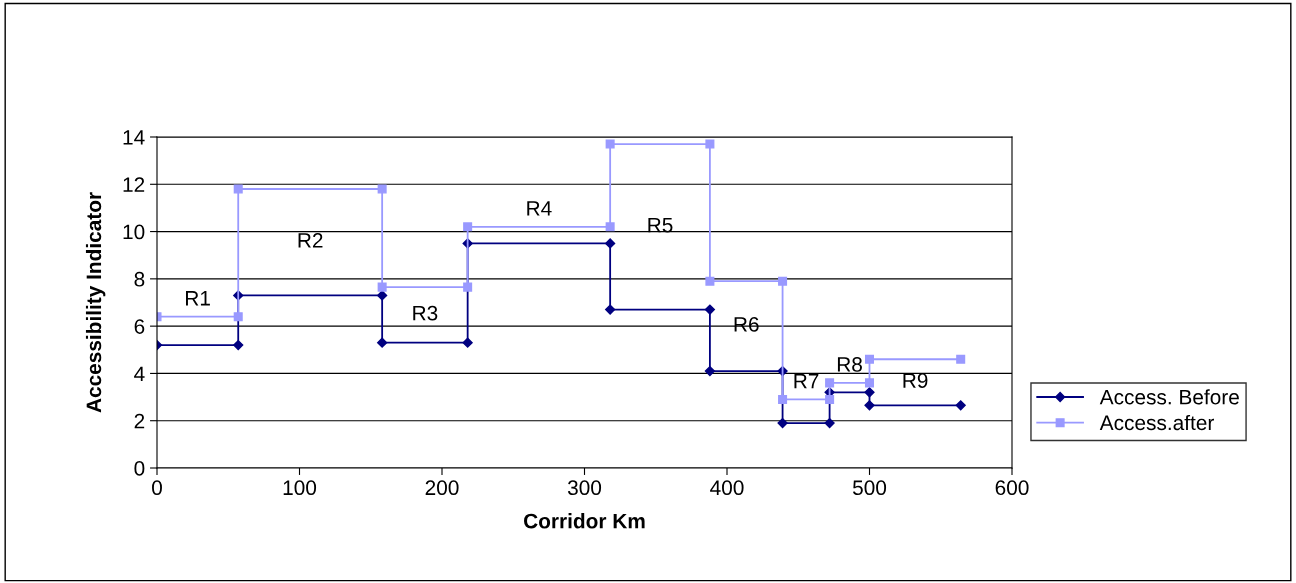 The width and height of the screenshot is (1296, 583). Describe the element at coordinates (134, 137) in the screenshot. I see `y-tick-label: 14` at that location.